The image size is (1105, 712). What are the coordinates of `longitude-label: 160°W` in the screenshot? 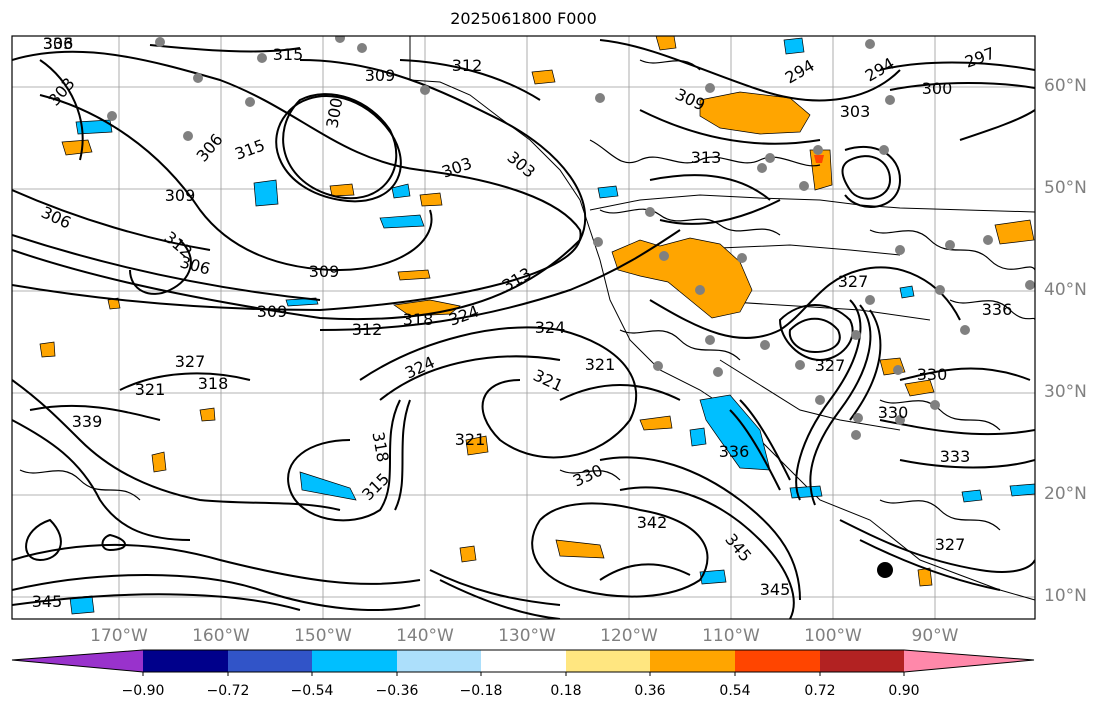 It's located at (221, 636).